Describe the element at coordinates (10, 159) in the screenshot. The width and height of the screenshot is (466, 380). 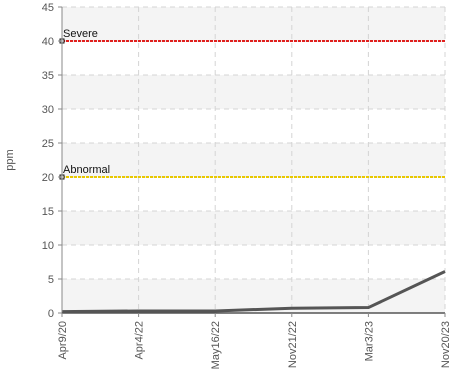
I see `y-axis-label: ppm` at that location.